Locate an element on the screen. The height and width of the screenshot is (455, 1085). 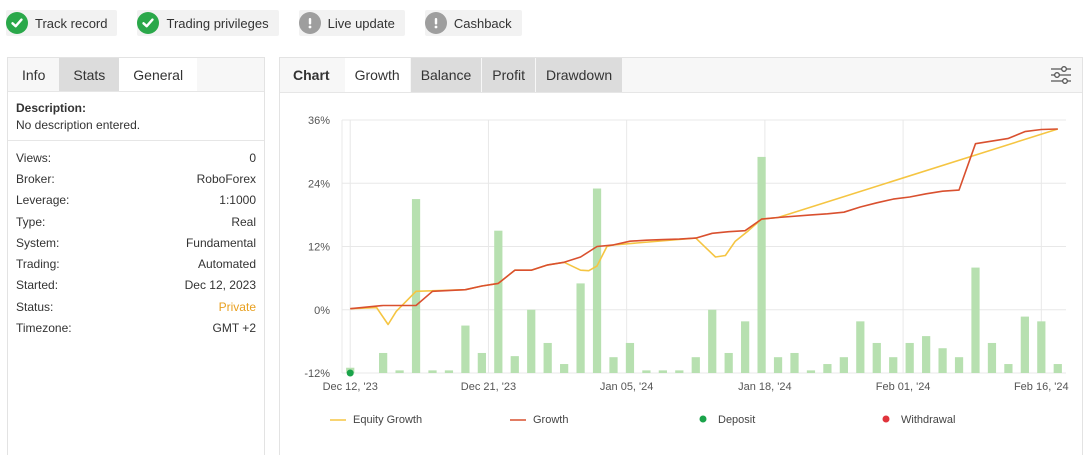
chart-tabs: Chart Growth Balance Profit Drawdown is located at coordinates (681, 75).